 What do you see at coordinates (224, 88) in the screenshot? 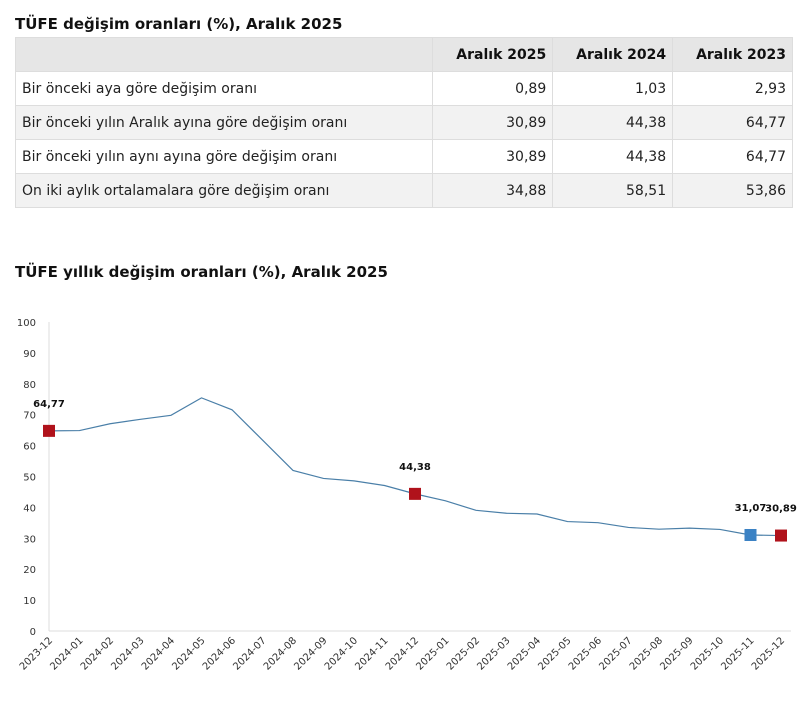
I see `row-label: Bir önceki aya göre değişim oranı` at bounding box center [224, 88].